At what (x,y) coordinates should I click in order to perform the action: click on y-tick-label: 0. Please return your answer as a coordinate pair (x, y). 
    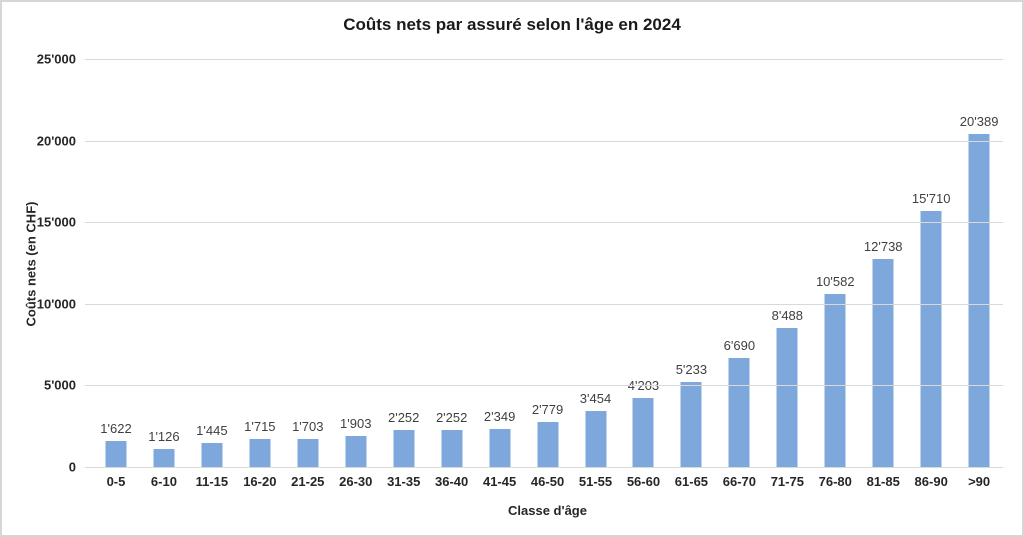
    Looking at the image, I should click on (72, 467).